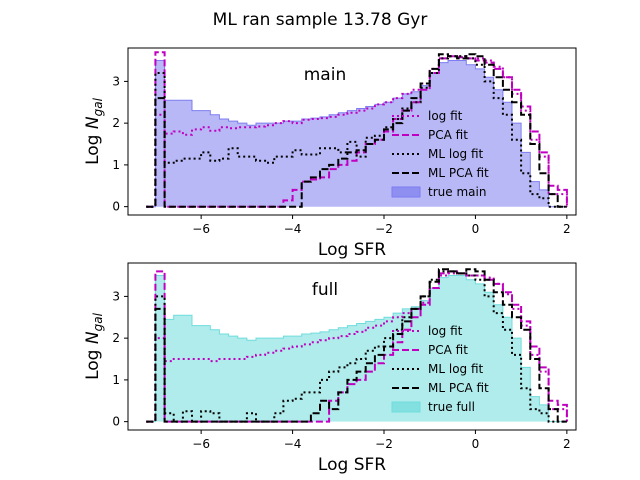 The height and width of the screenshot is (480, 640). Describe the element at coordinates (325, 75) in the screenshot. I see `panel-label: main` at that location.